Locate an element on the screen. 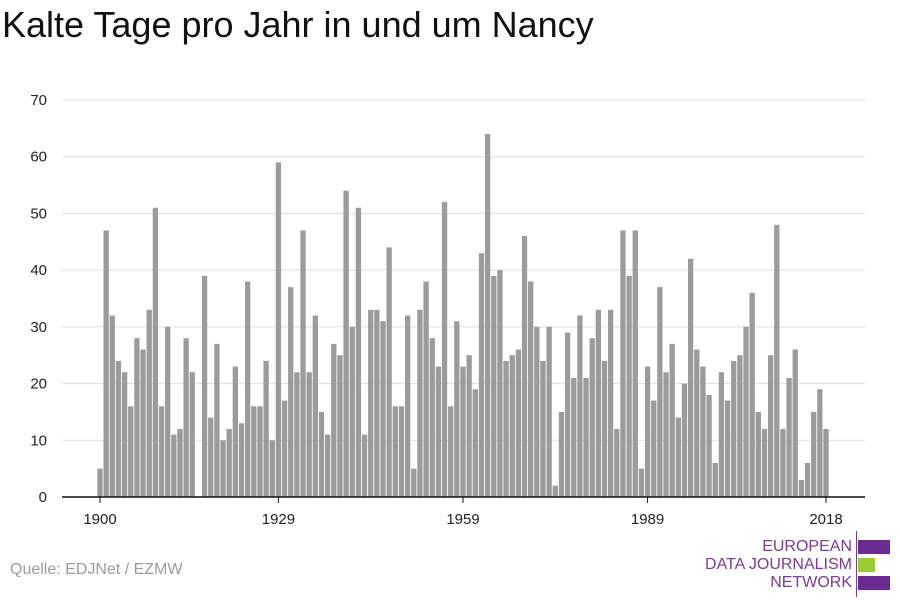  edjnet-logo: EUROPEAN DATA JOURNALISM NETWORK is located at coordinates (795, 564).